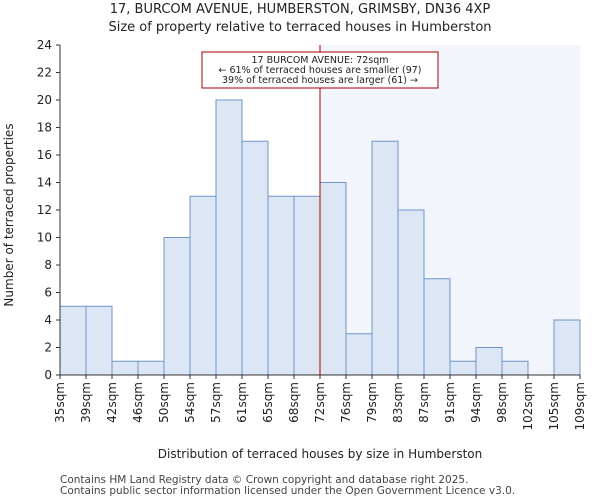  Describe the element at coordinates (294, 402) in the screenshot. I see `x-tick-label: 68sqm` at that location.